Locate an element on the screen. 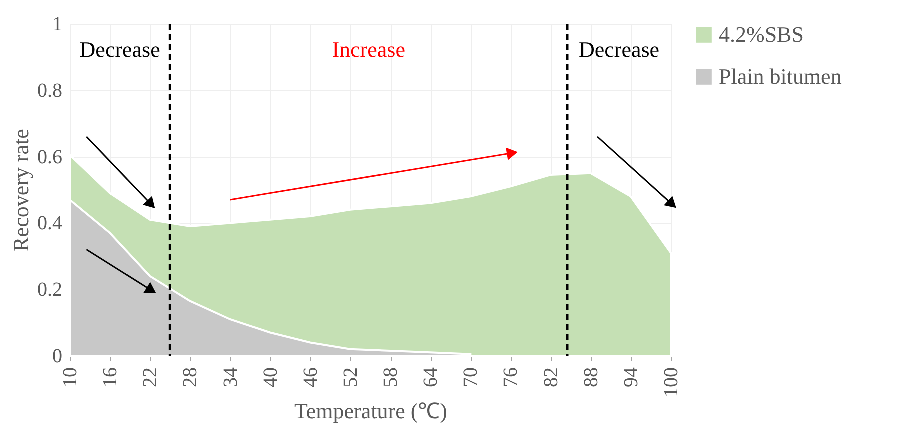 This screenshot has height=431, width=922. x-tick-label: 94 is located at coordinates (631, 378).